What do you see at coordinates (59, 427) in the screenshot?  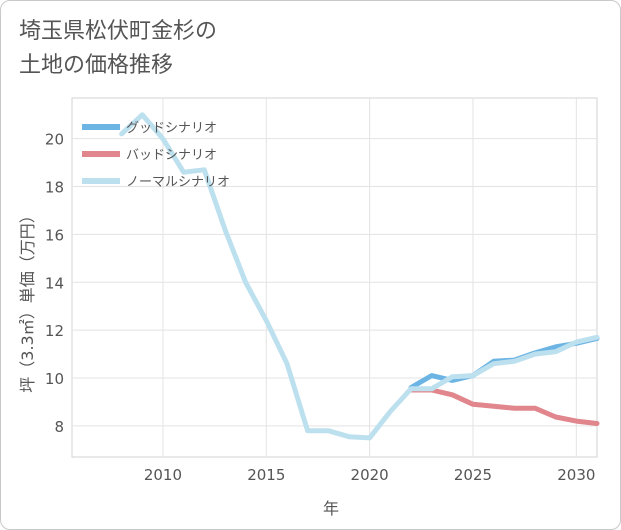 I see `y-tick-label: 8` at bounding box center [59, 427].